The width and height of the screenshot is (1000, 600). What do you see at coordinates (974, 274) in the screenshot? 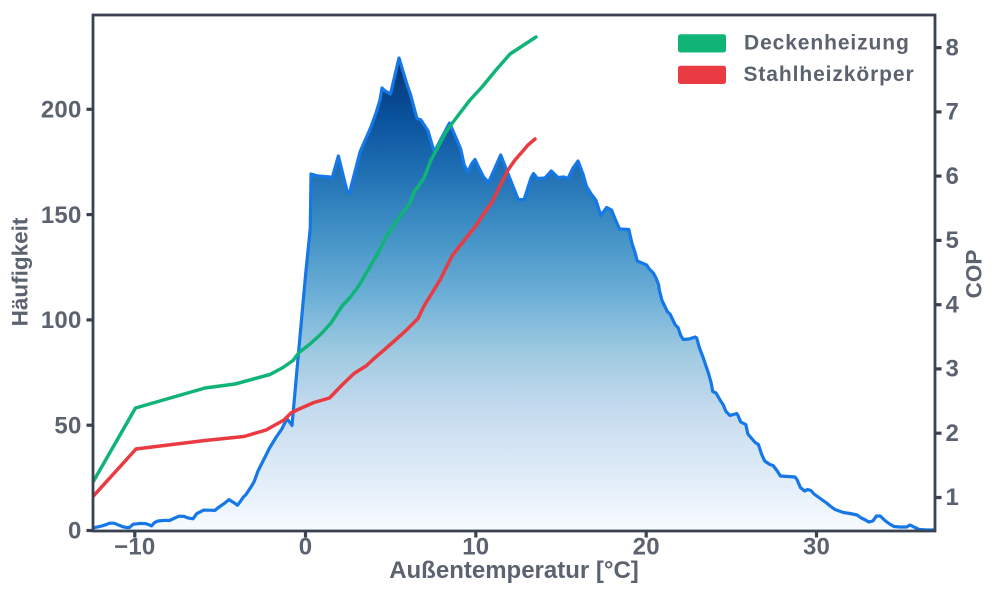
I see `svg-text: COP` at bounding box center [974, 274].